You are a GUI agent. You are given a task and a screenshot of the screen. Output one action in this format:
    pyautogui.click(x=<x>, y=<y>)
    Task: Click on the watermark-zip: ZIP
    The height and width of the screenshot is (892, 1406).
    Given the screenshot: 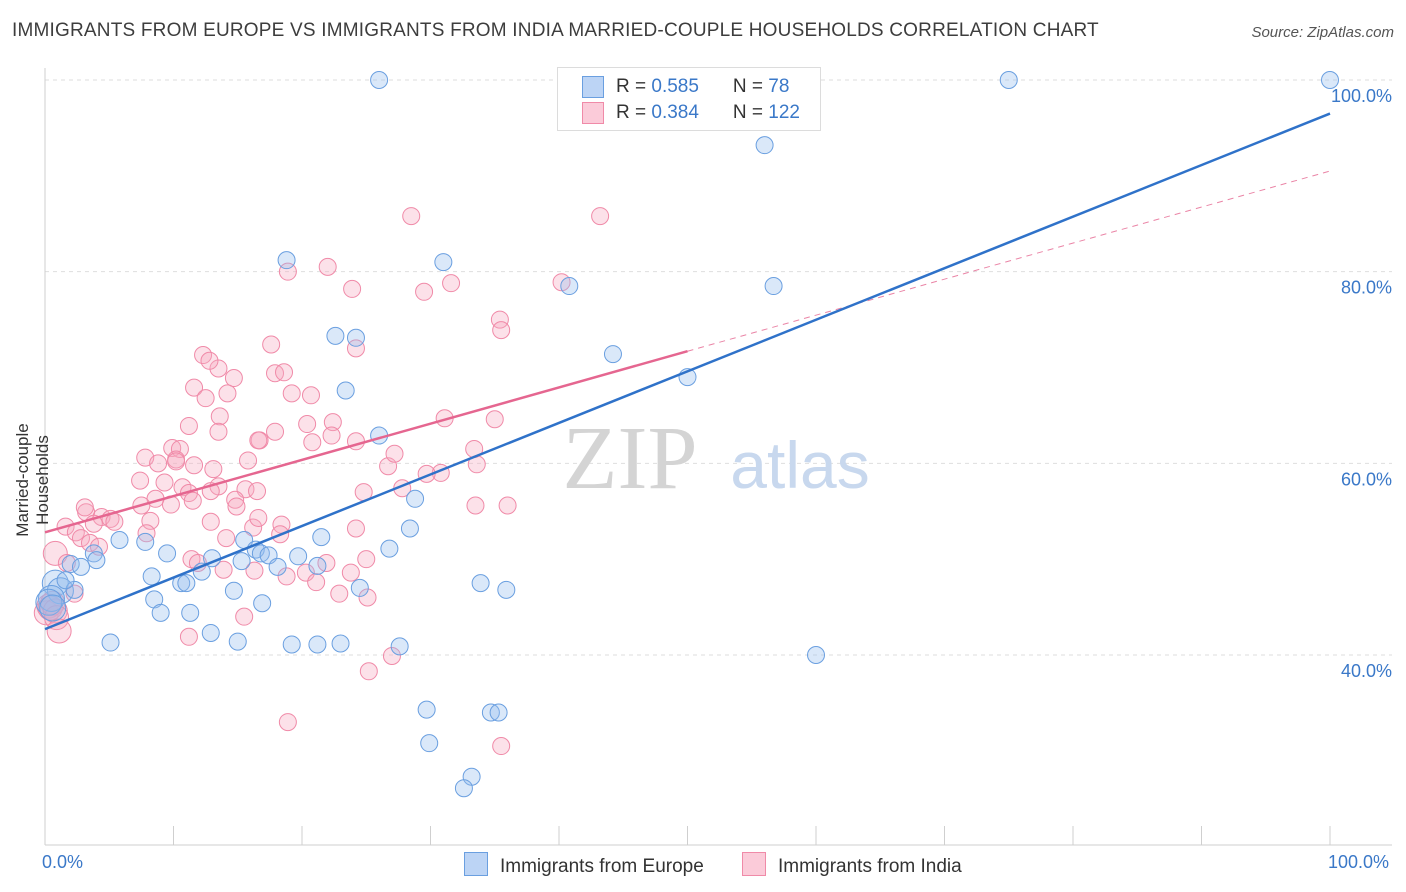 What is the action you would take?
    pyautogui.click(x=630, y=458)
    